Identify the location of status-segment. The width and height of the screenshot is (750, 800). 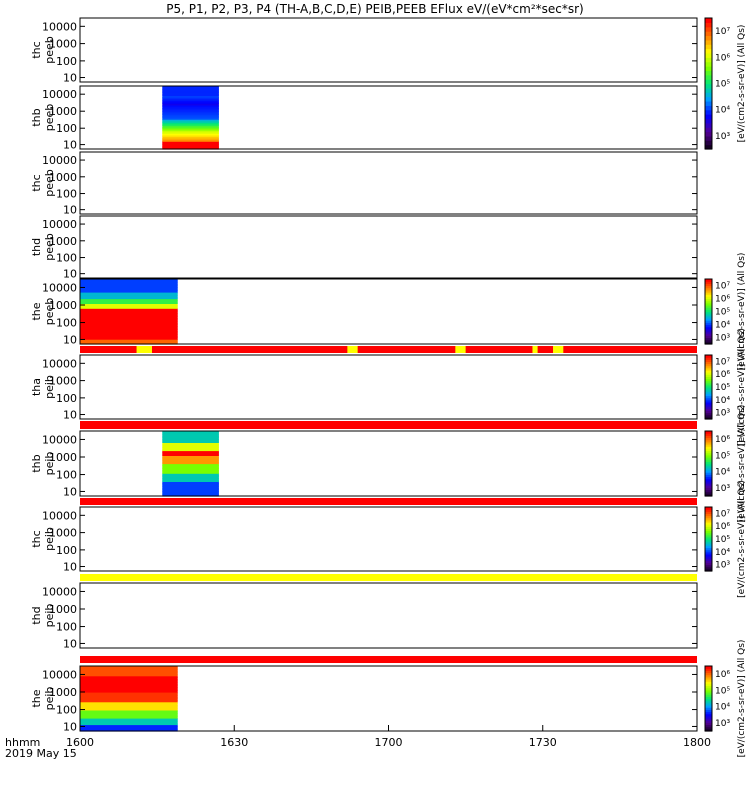
(558, 349).